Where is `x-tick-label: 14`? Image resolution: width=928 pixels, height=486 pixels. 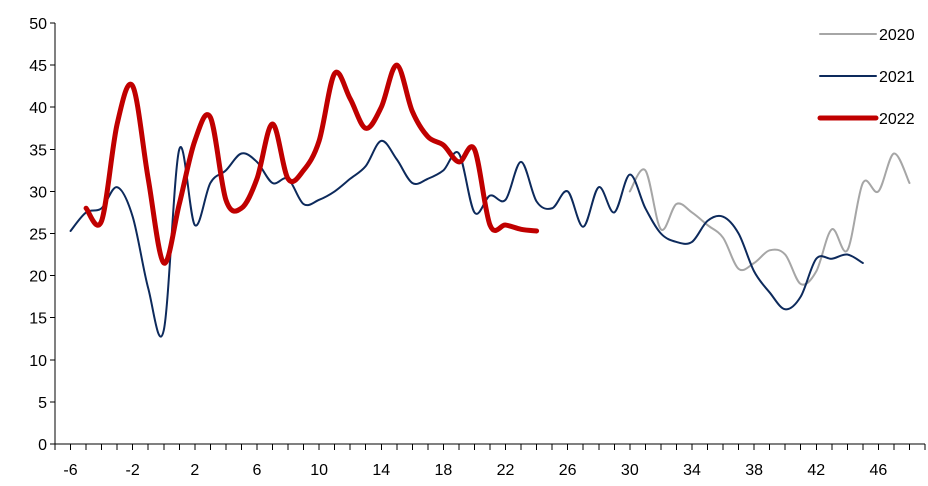
x-tick-label: 14 is located at coordinates (381, 470).